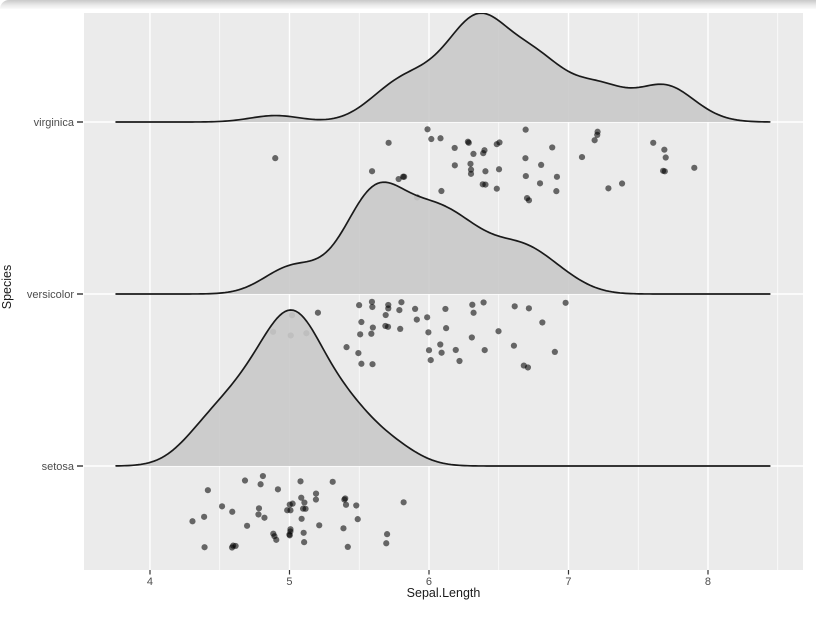  What do you see at coordinates (150, 582) in the screenshot?
I see `x-tick-label-4: 4` at bounding box center [150, 582].